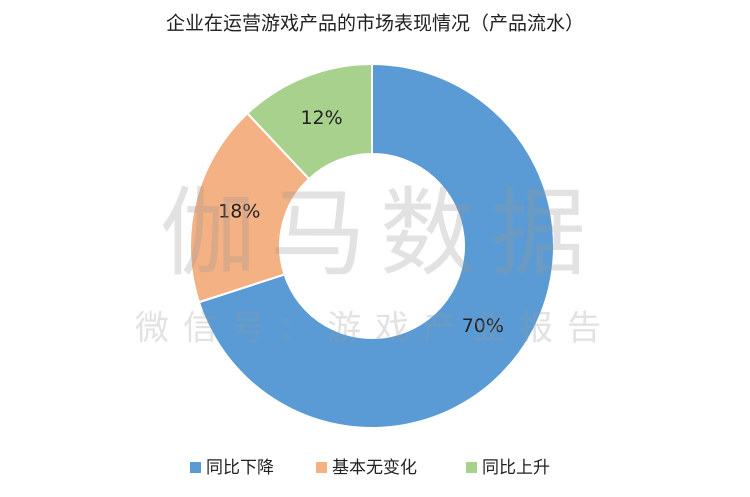  Describe the element at coordinates (239, 211) in the screenshot. I see `data-label: 18%` at that location.